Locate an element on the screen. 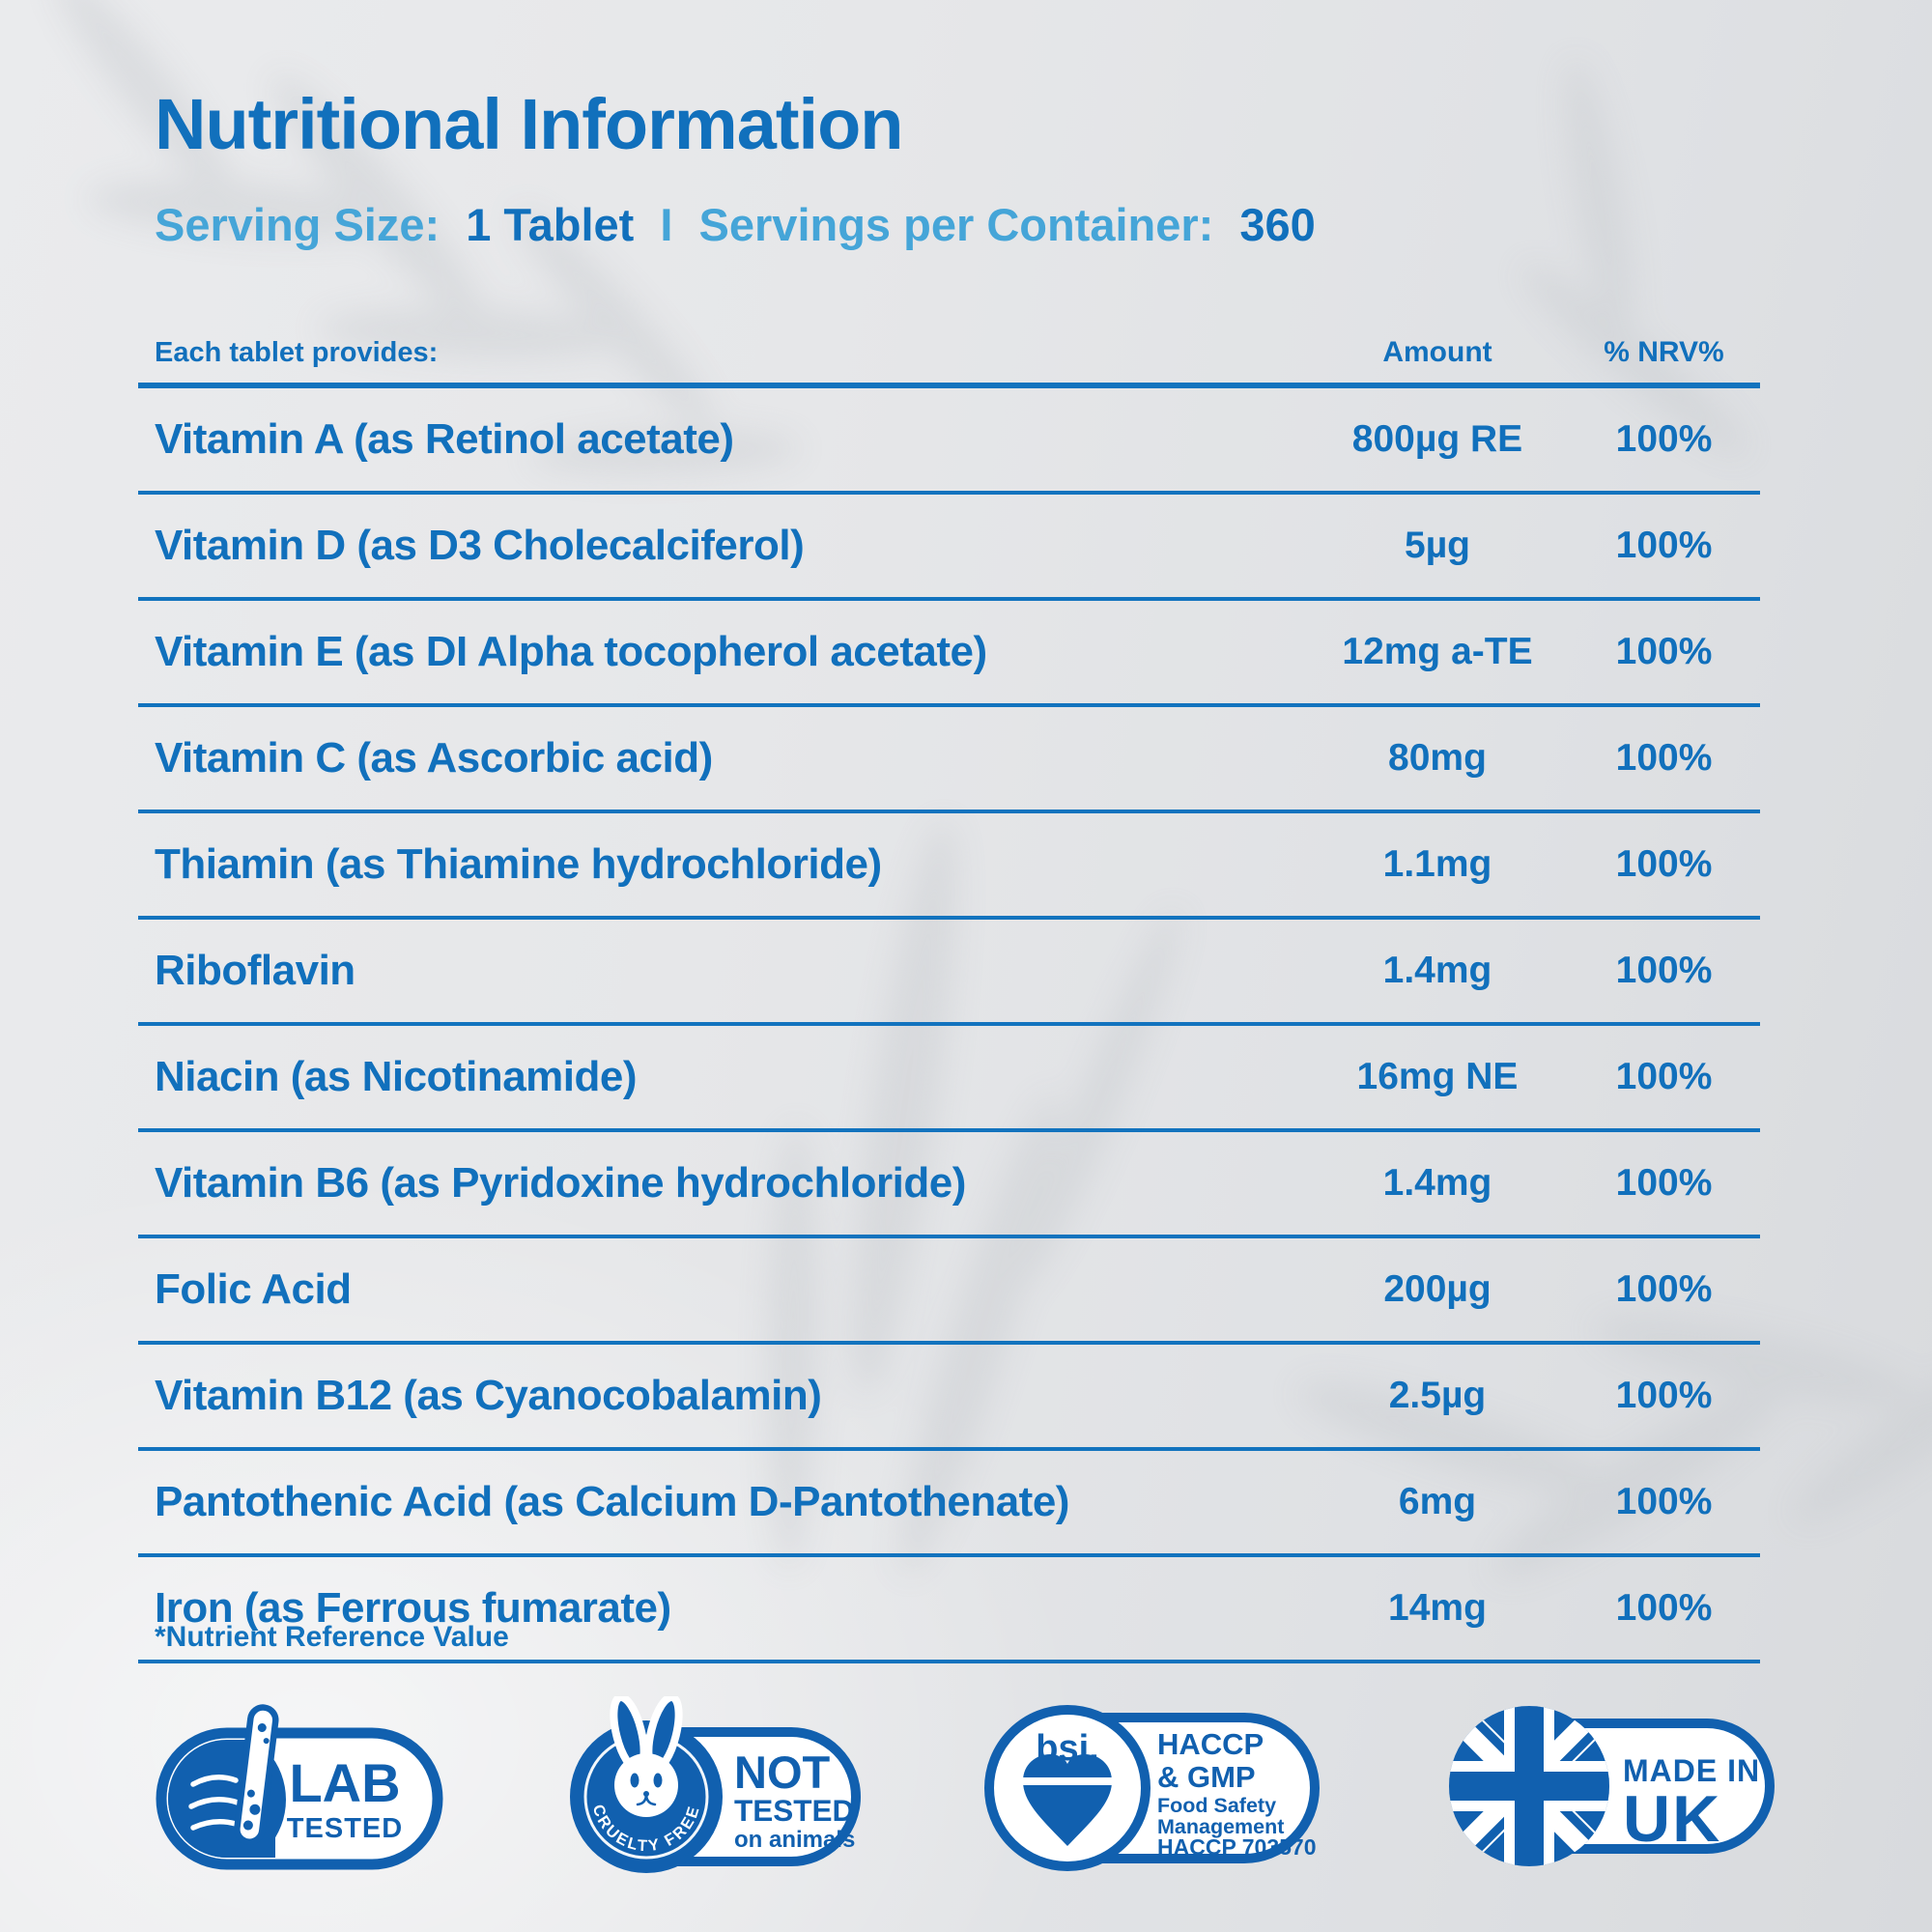  nutrient-name: Riboflavin is located at coordinates (255, 970).